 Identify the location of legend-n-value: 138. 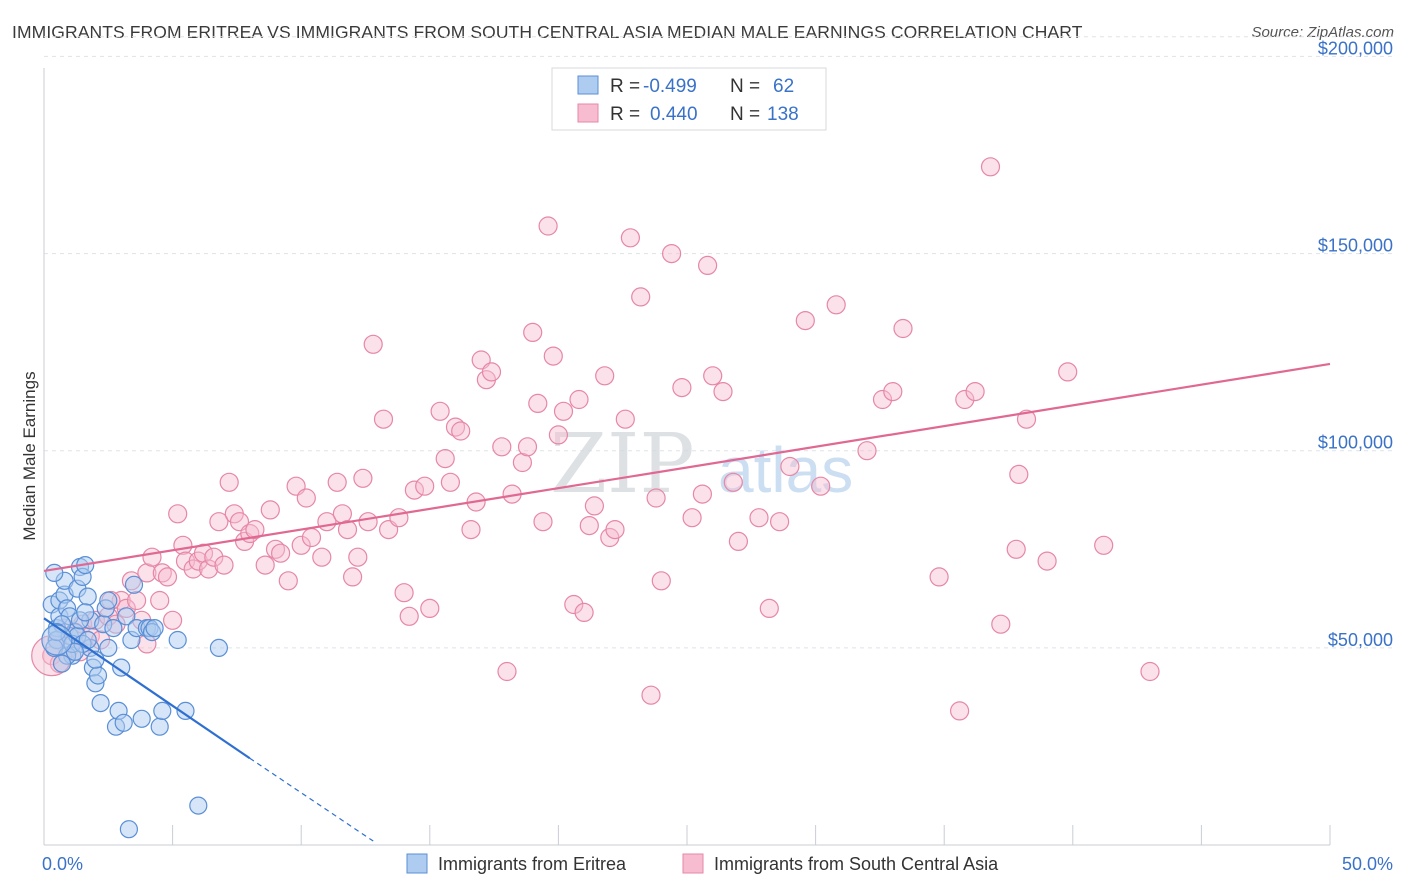
(783, 114).